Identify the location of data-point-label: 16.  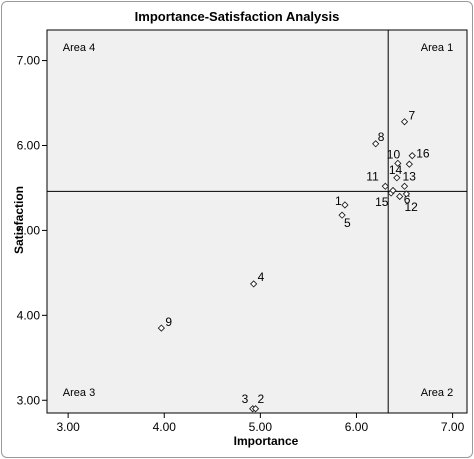
(423, 154).